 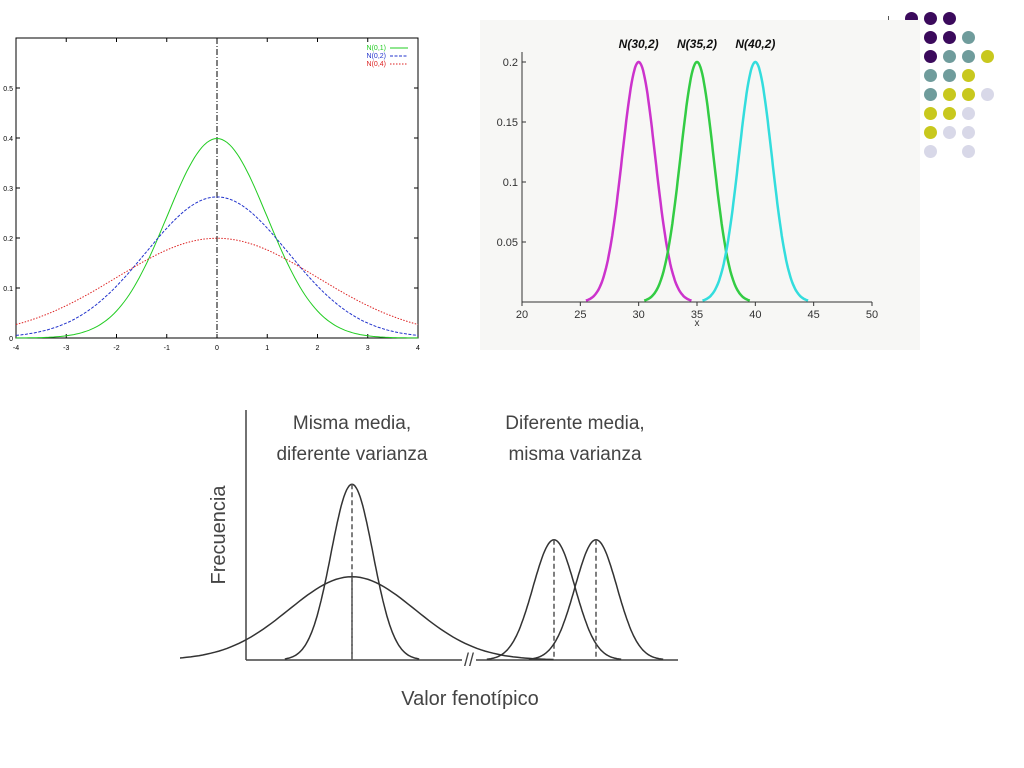 I want to click on x-tick-label: -4, so click(x=16, y=348).